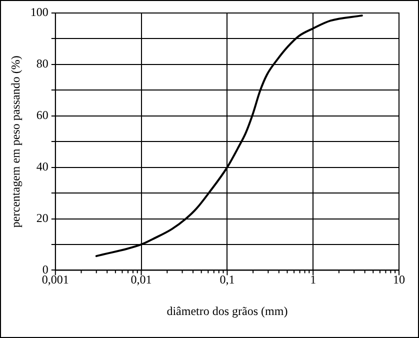 The image size is (419, 338). I want to click on y-tick-label: 60, so click(42, 115).